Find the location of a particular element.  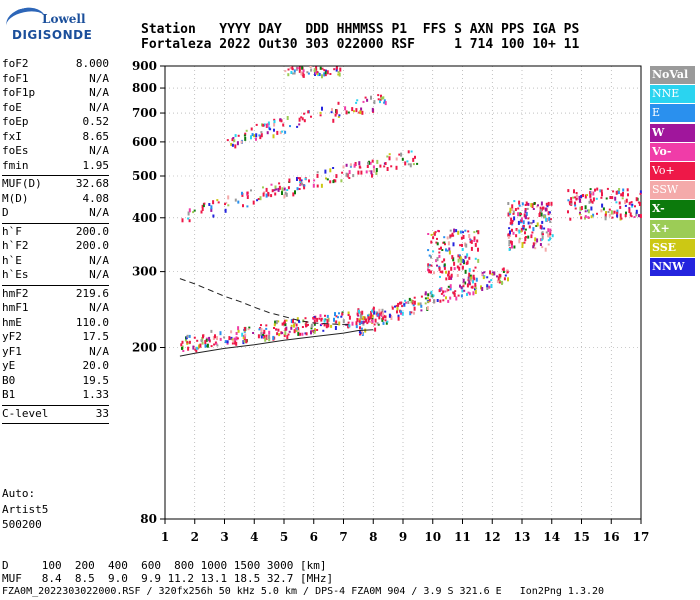

param-row: foEs N/A is located at coordinates (55, 151).